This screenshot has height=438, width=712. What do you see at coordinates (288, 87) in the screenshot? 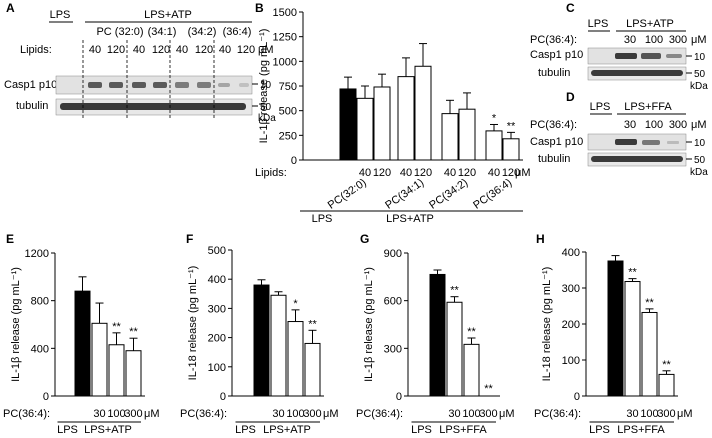
I see `chart-b-y-tick-label: 750` at bounding box center [288, 87].